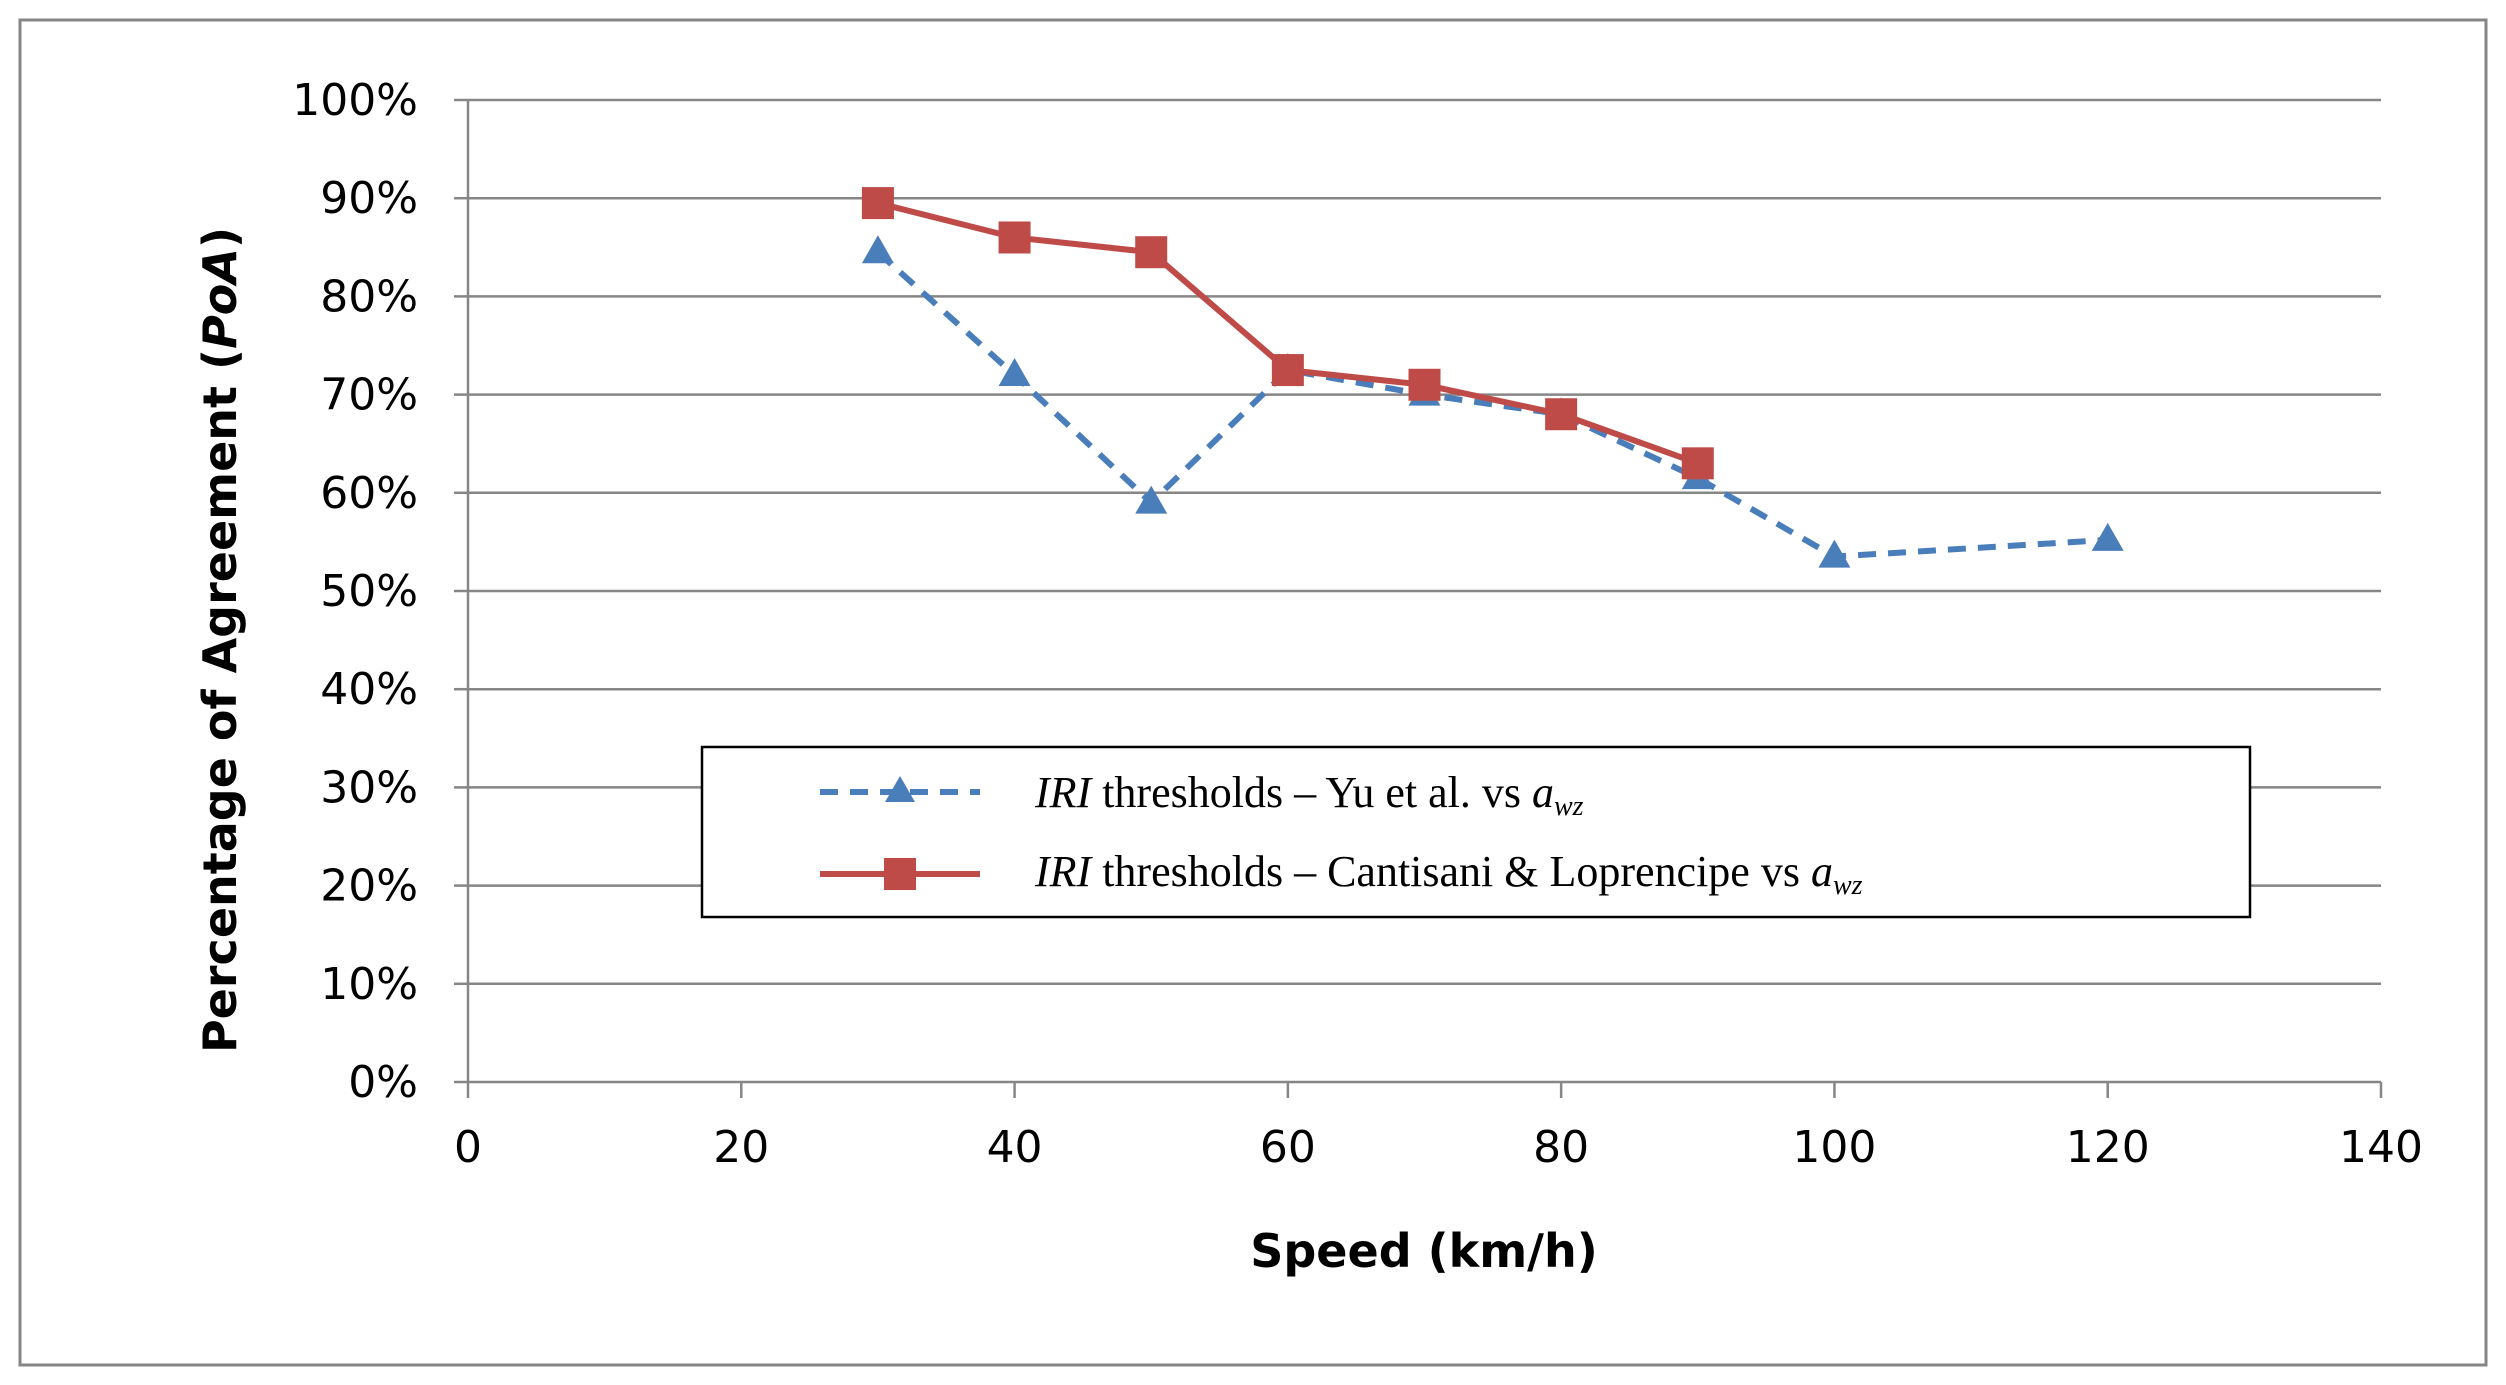  Describe the element at coordinates (1543, 792) in the screenshot. I see `legend-label-yu-a: a` at that location.